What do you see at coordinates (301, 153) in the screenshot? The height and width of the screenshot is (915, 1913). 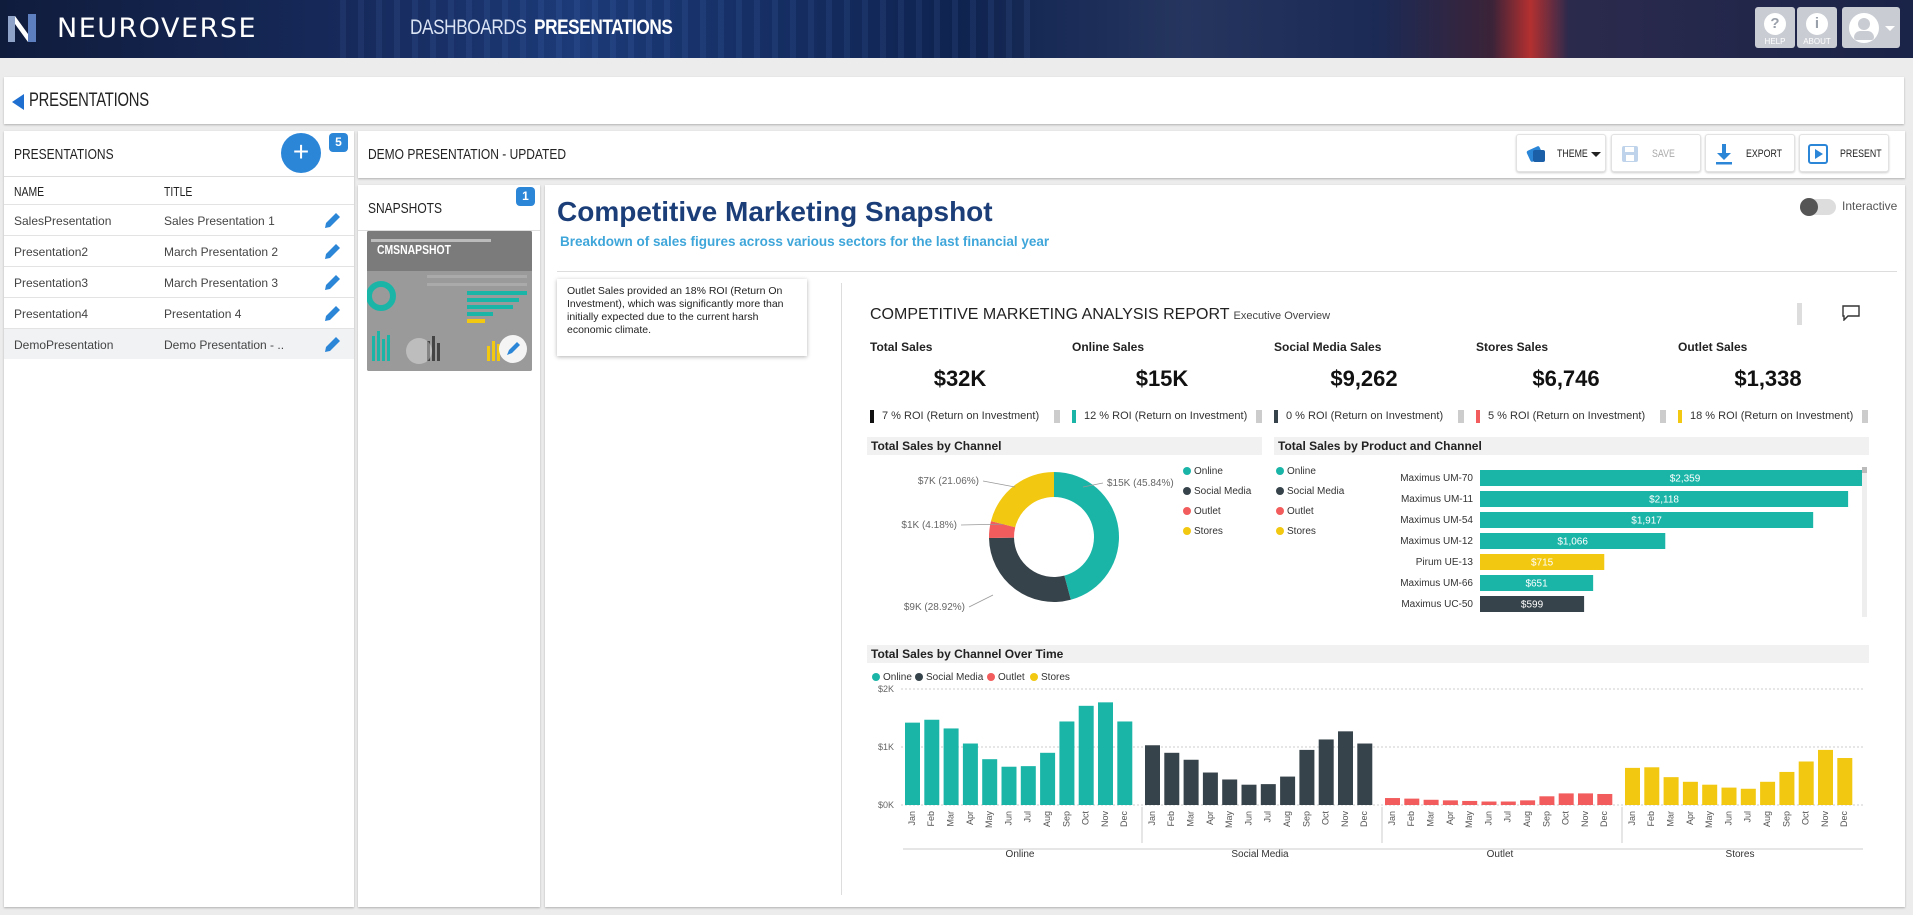 I see `add-presentation-button: +` at bounding box center [301, 153].